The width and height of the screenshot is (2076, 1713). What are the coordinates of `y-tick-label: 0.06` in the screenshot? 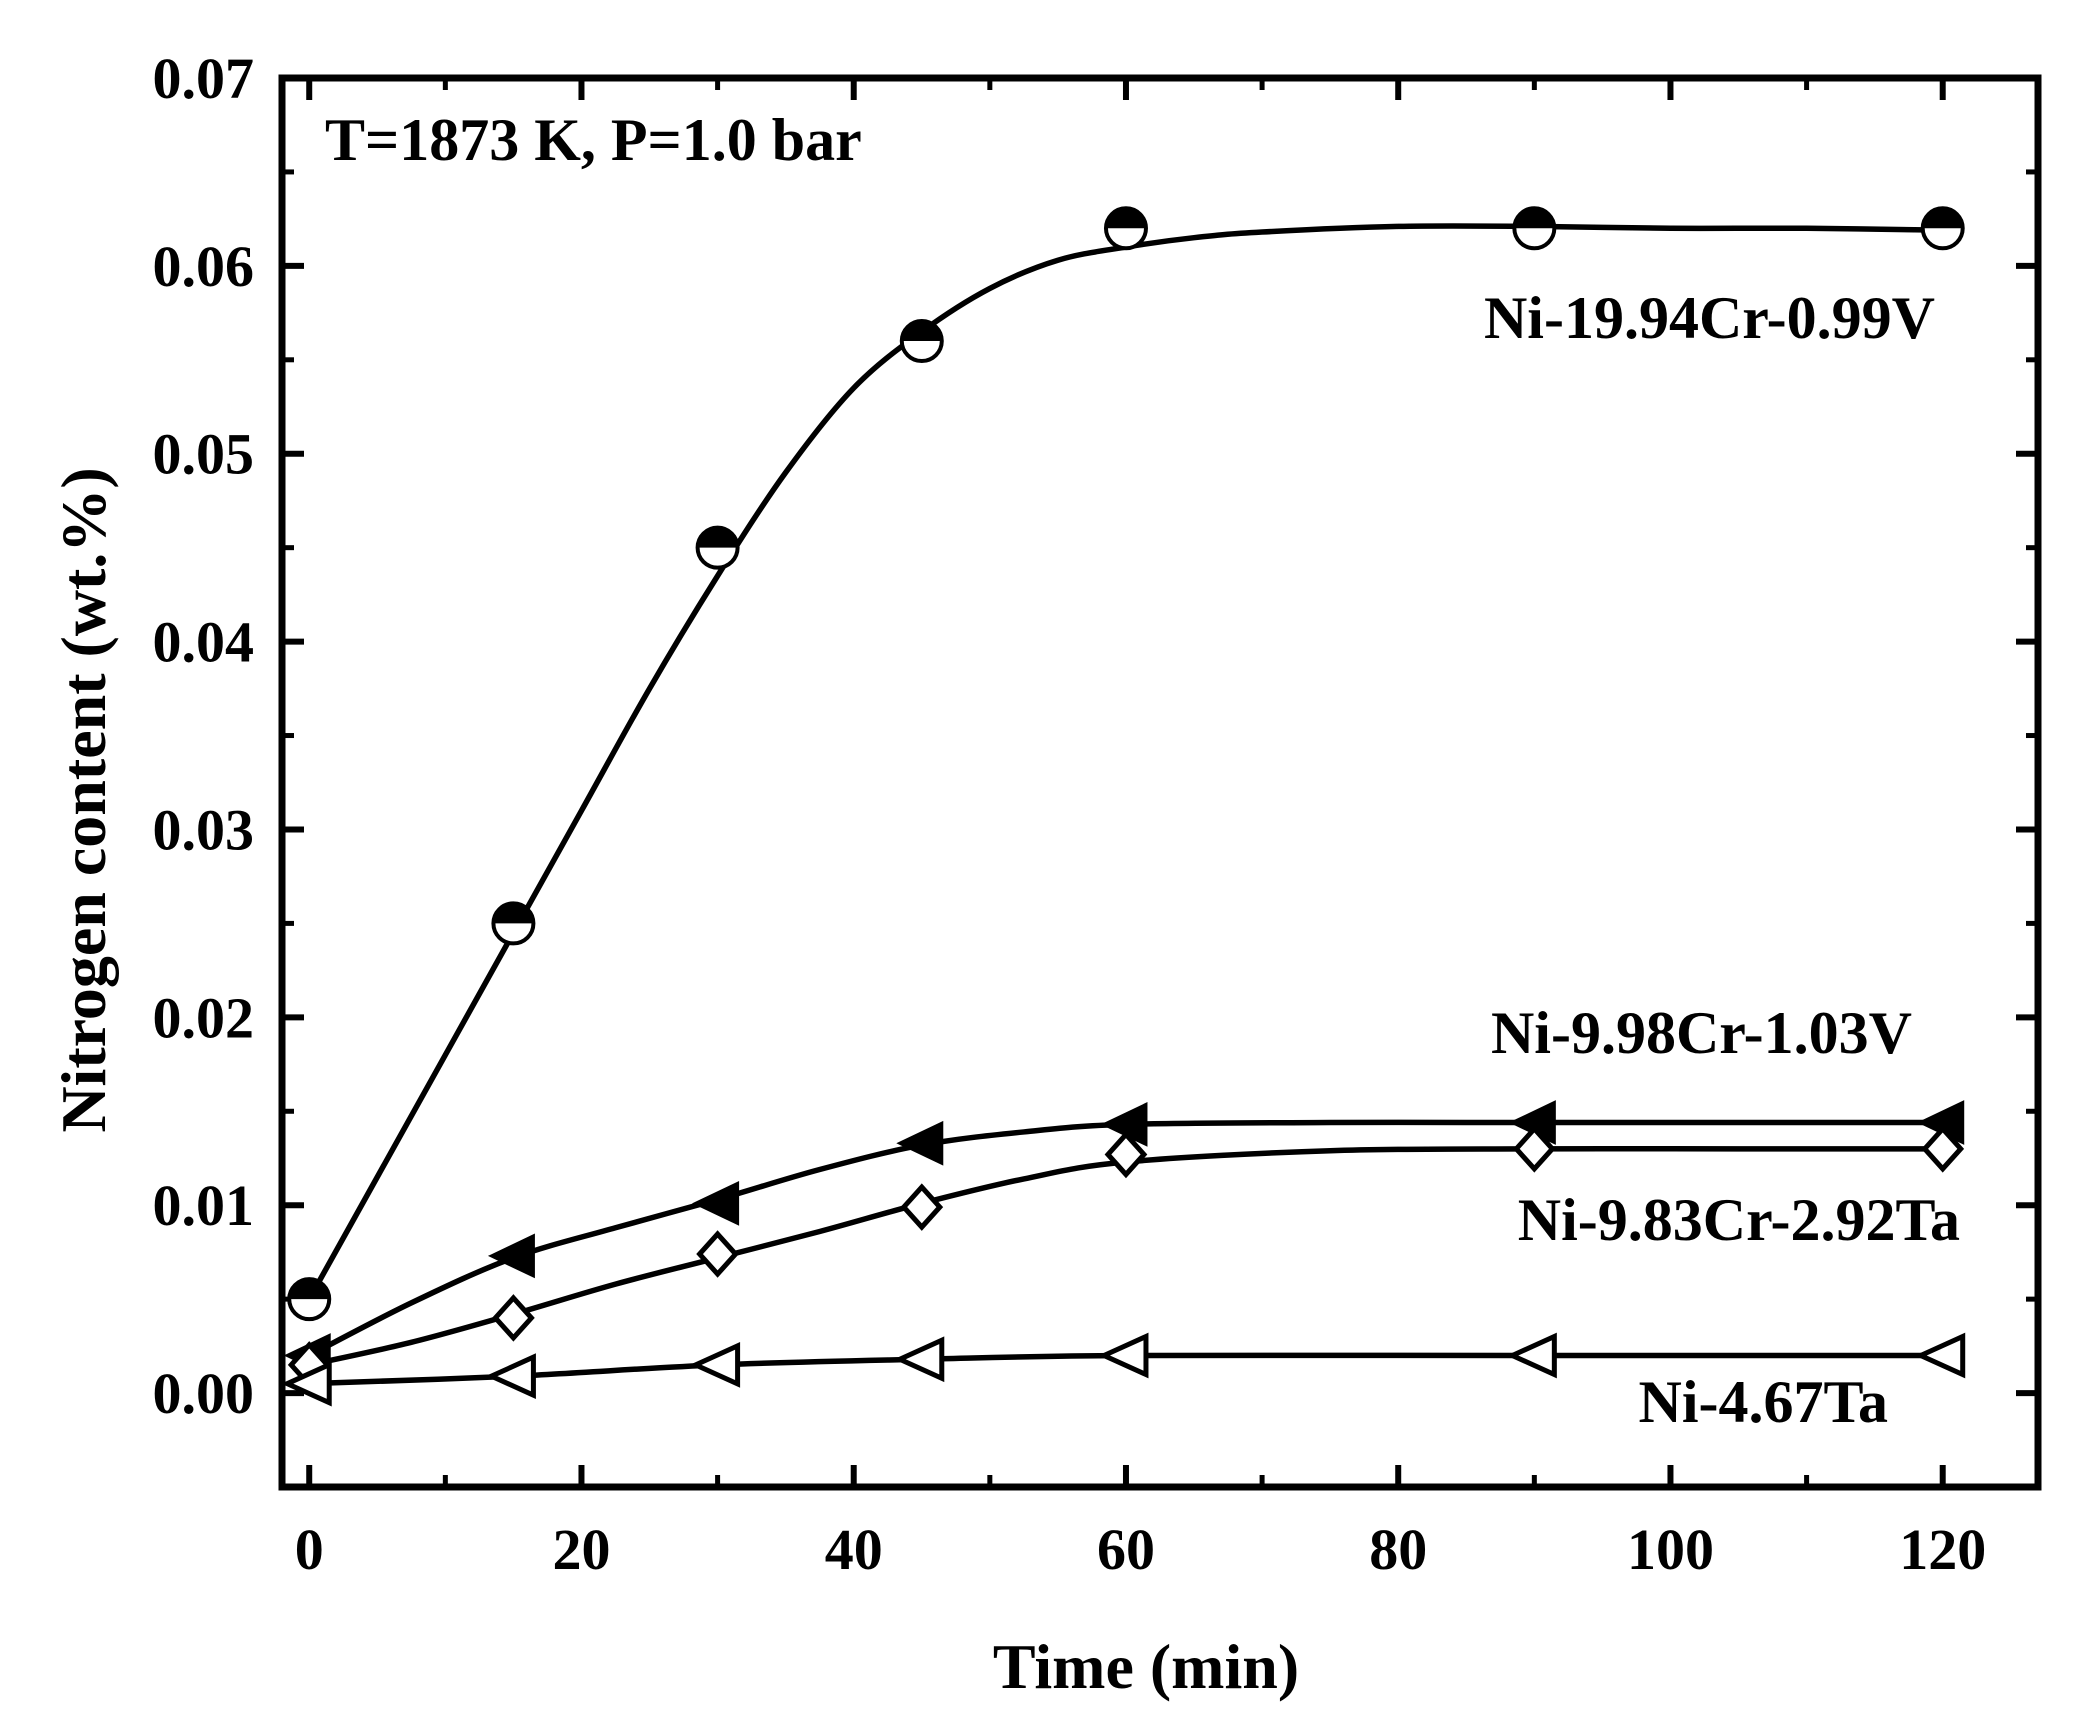 It's located at (204, 266).